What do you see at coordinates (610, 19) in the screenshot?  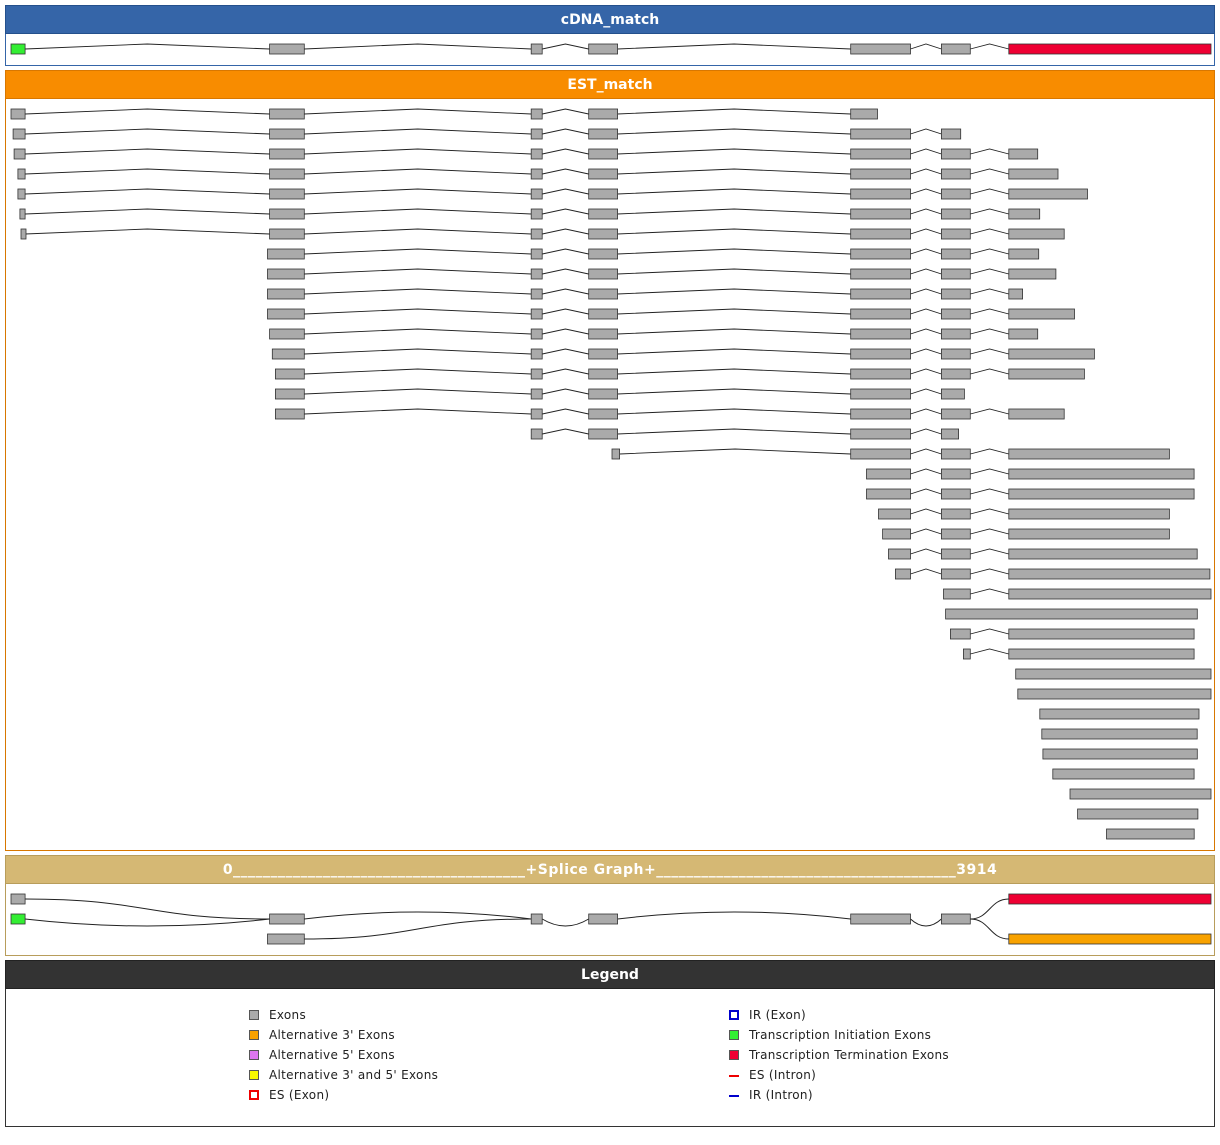 I see `cdna-match-header: cDNA_match` at bounding box center [610, 19].